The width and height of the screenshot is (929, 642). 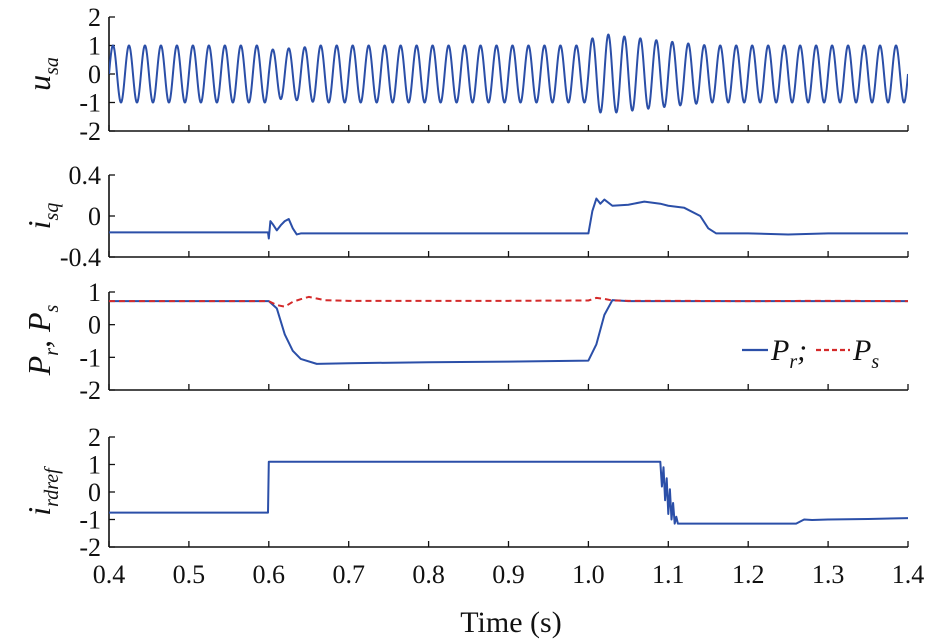 I want to click on x-tick-label: 0.9, so click(x=508, y=574).